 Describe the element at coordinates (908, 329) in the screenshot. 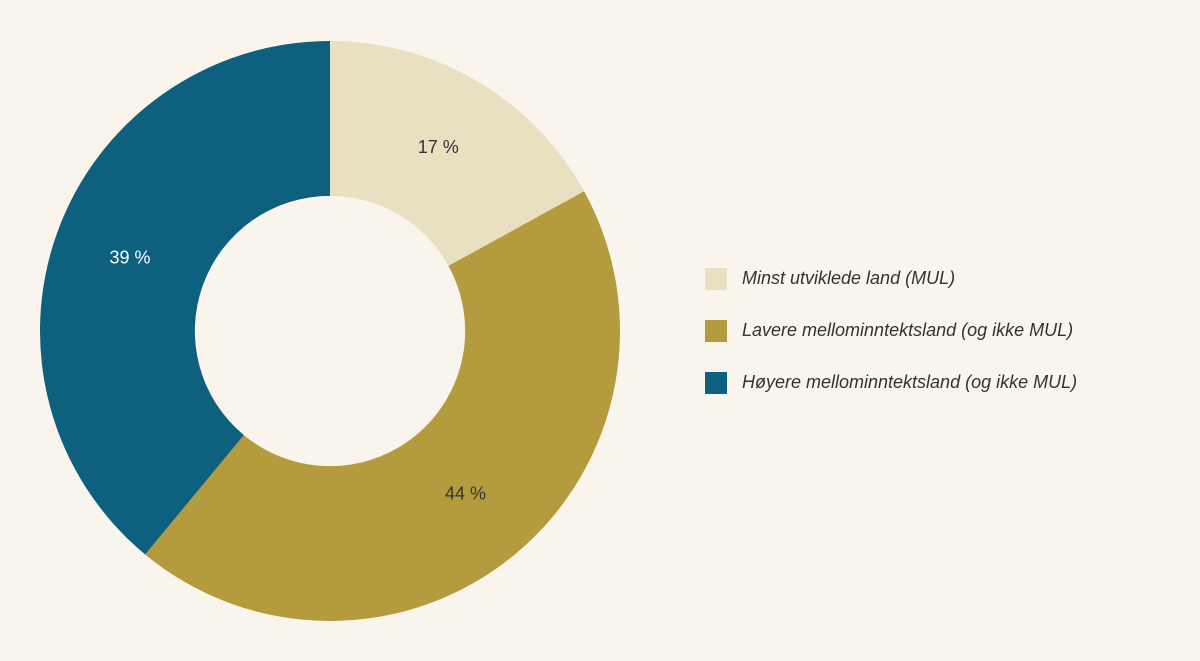

I see `legend-label-1: Lavere mellominntektsland (og ikke MUL)` at that location.